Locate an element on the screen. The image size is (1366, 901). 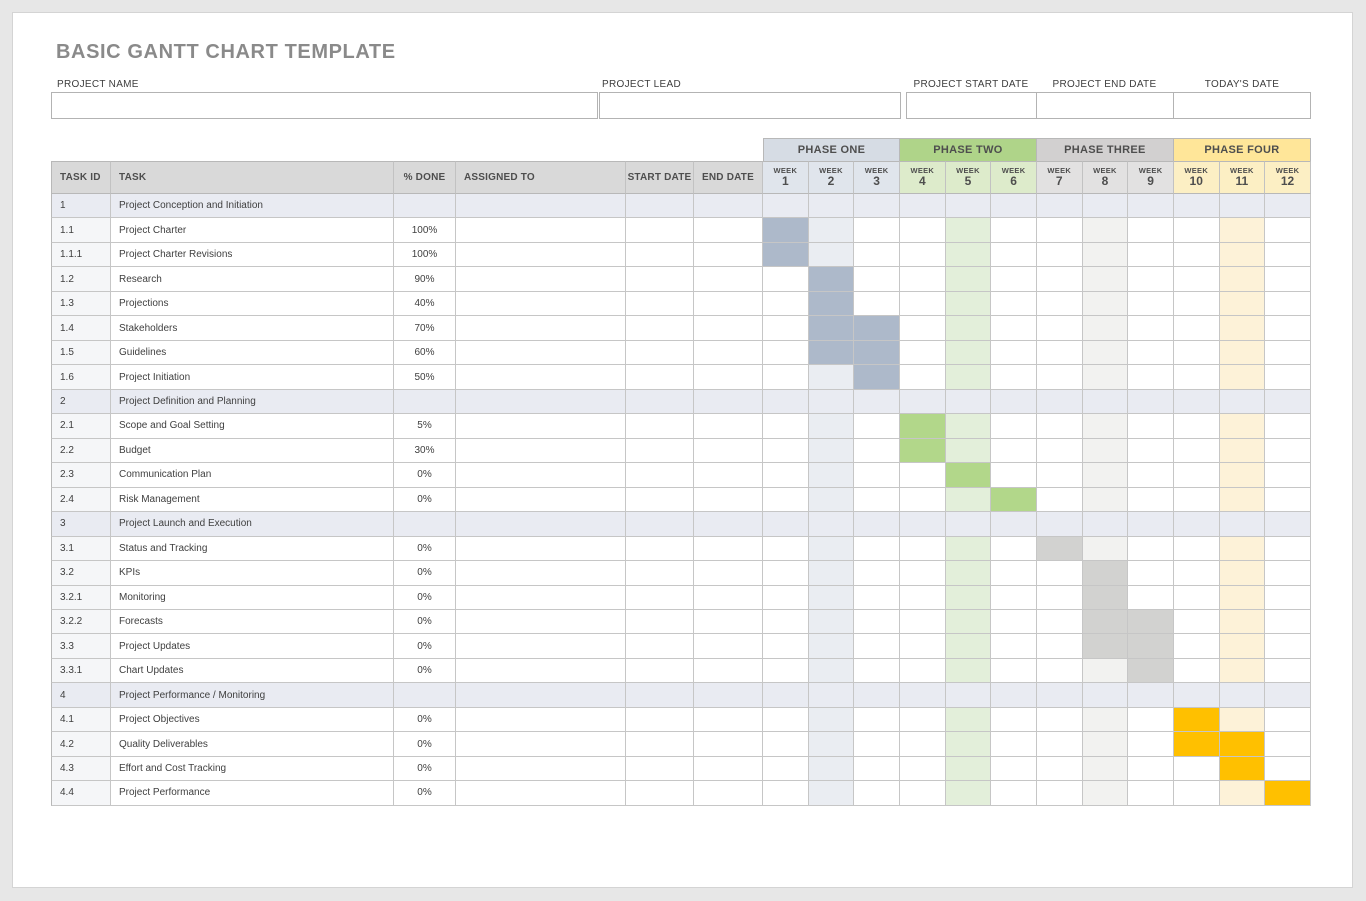
task-cell: Effort and Cost Tracking is located at coordinates (252, 769).